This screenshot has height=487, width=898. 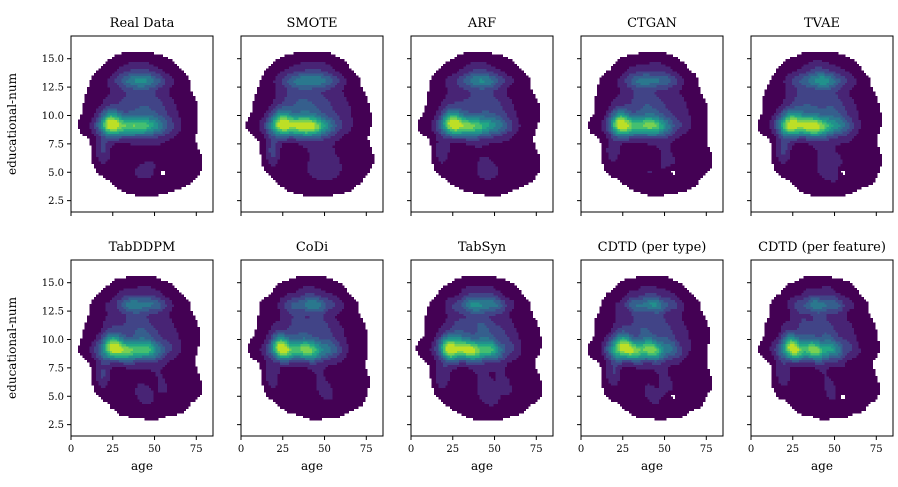 What do you see at coordinates (481, 23) in the screenshot?
I see `panel-title: ARF` at bounding box center [481, 23].